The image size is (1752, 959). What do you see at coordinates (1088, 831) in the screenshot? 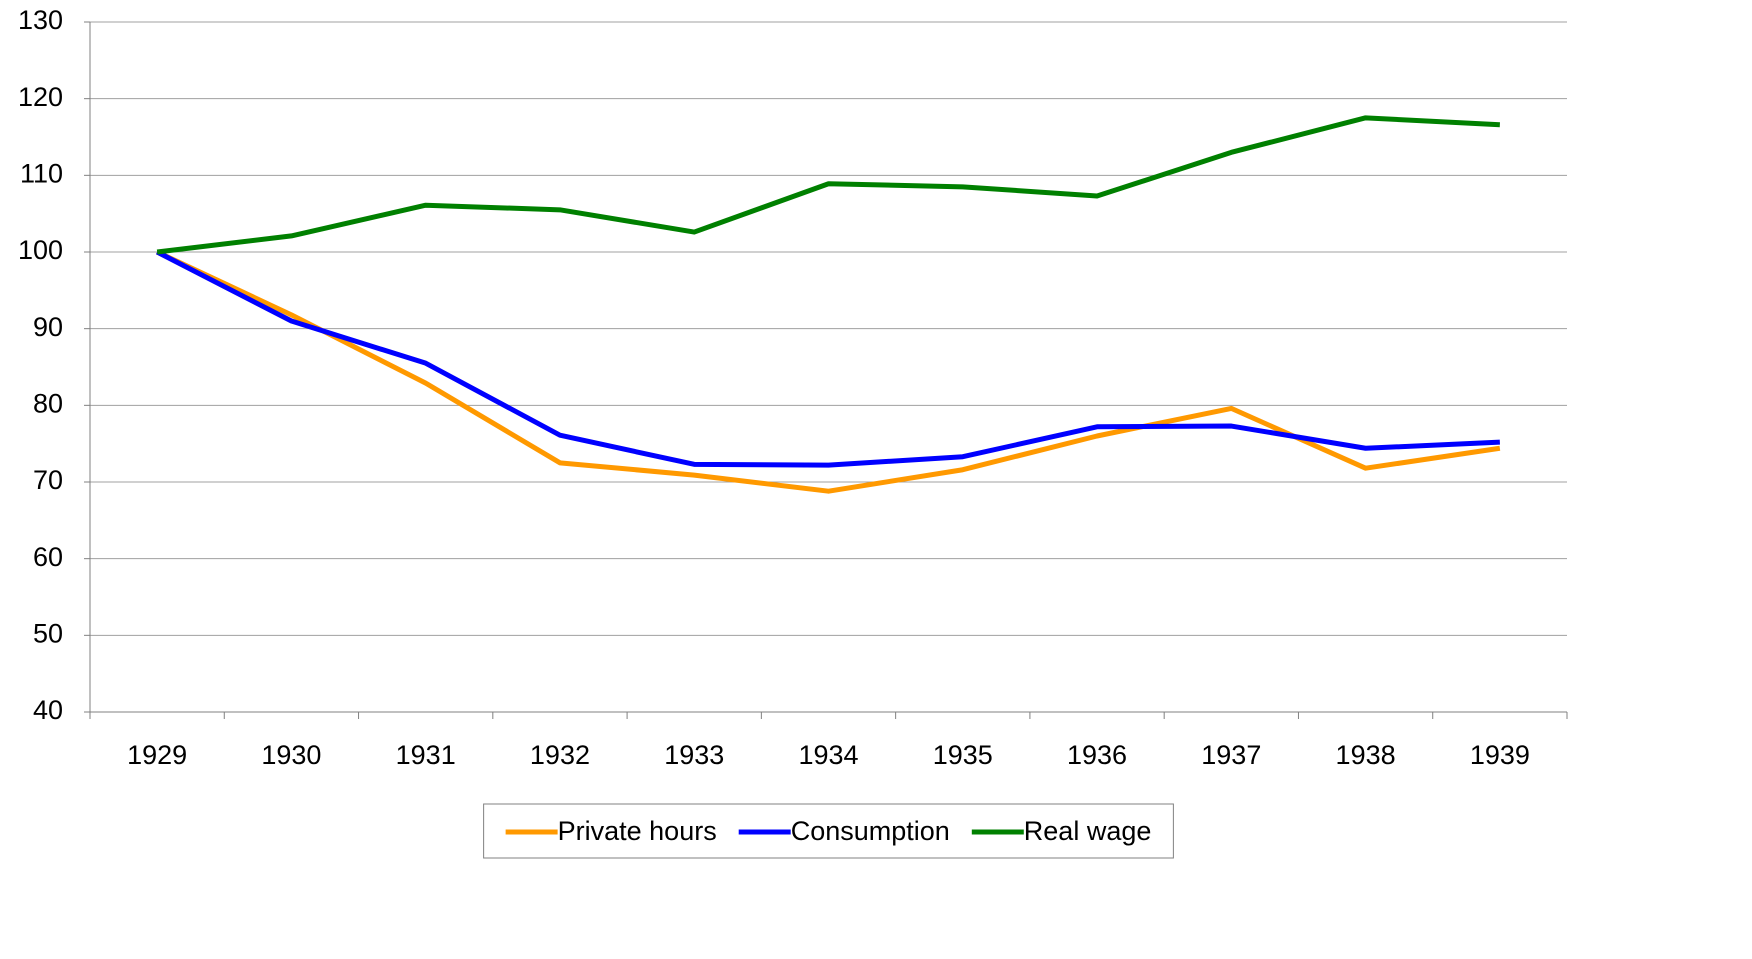
I see `legend-label: Real wage` at bounding box center [1088, 831].